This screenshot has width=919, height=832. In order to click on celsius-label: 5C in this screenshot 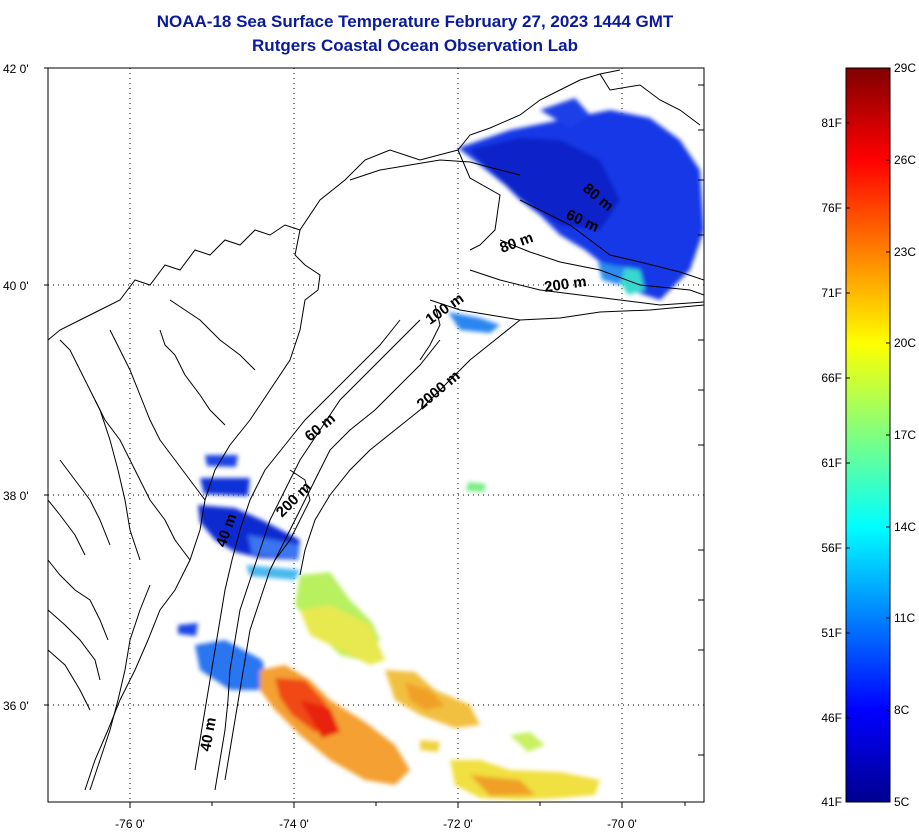, I will do `click(902, 802)`.